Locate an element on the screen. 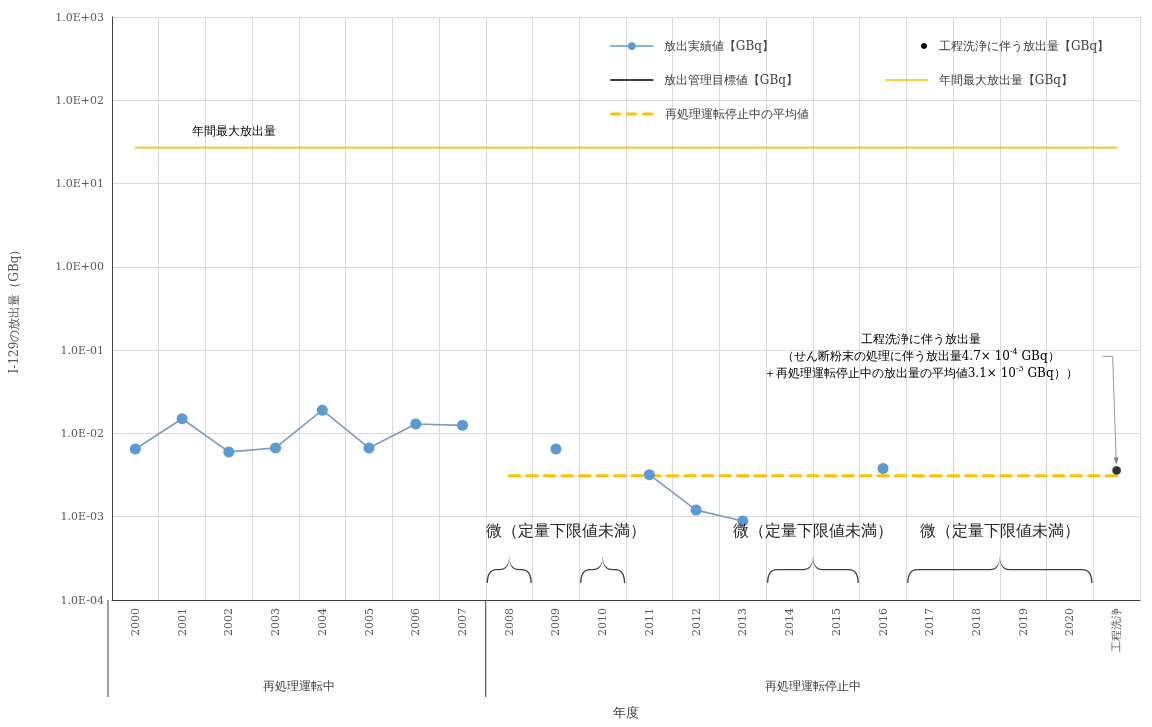 The height and width of the screenshot is (727, 1152). x-tick-label: 2020 is located at coordinates (1070, 622).